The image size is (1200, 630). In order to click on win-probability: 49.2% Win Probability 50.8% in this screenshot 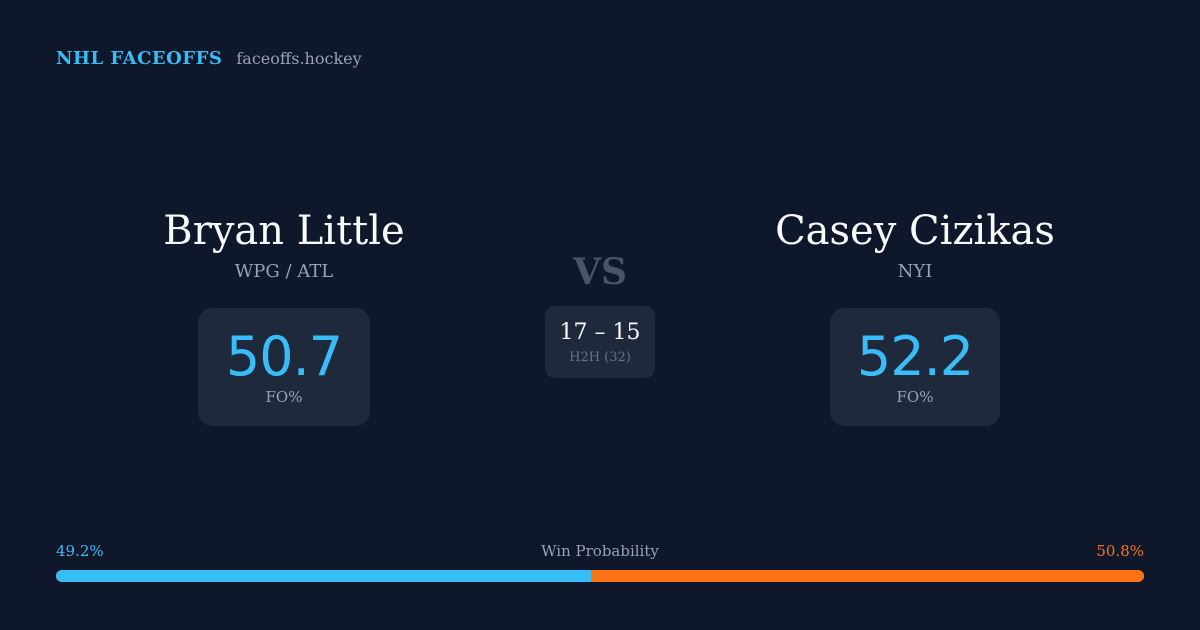, I will do `click(600, 562)`.